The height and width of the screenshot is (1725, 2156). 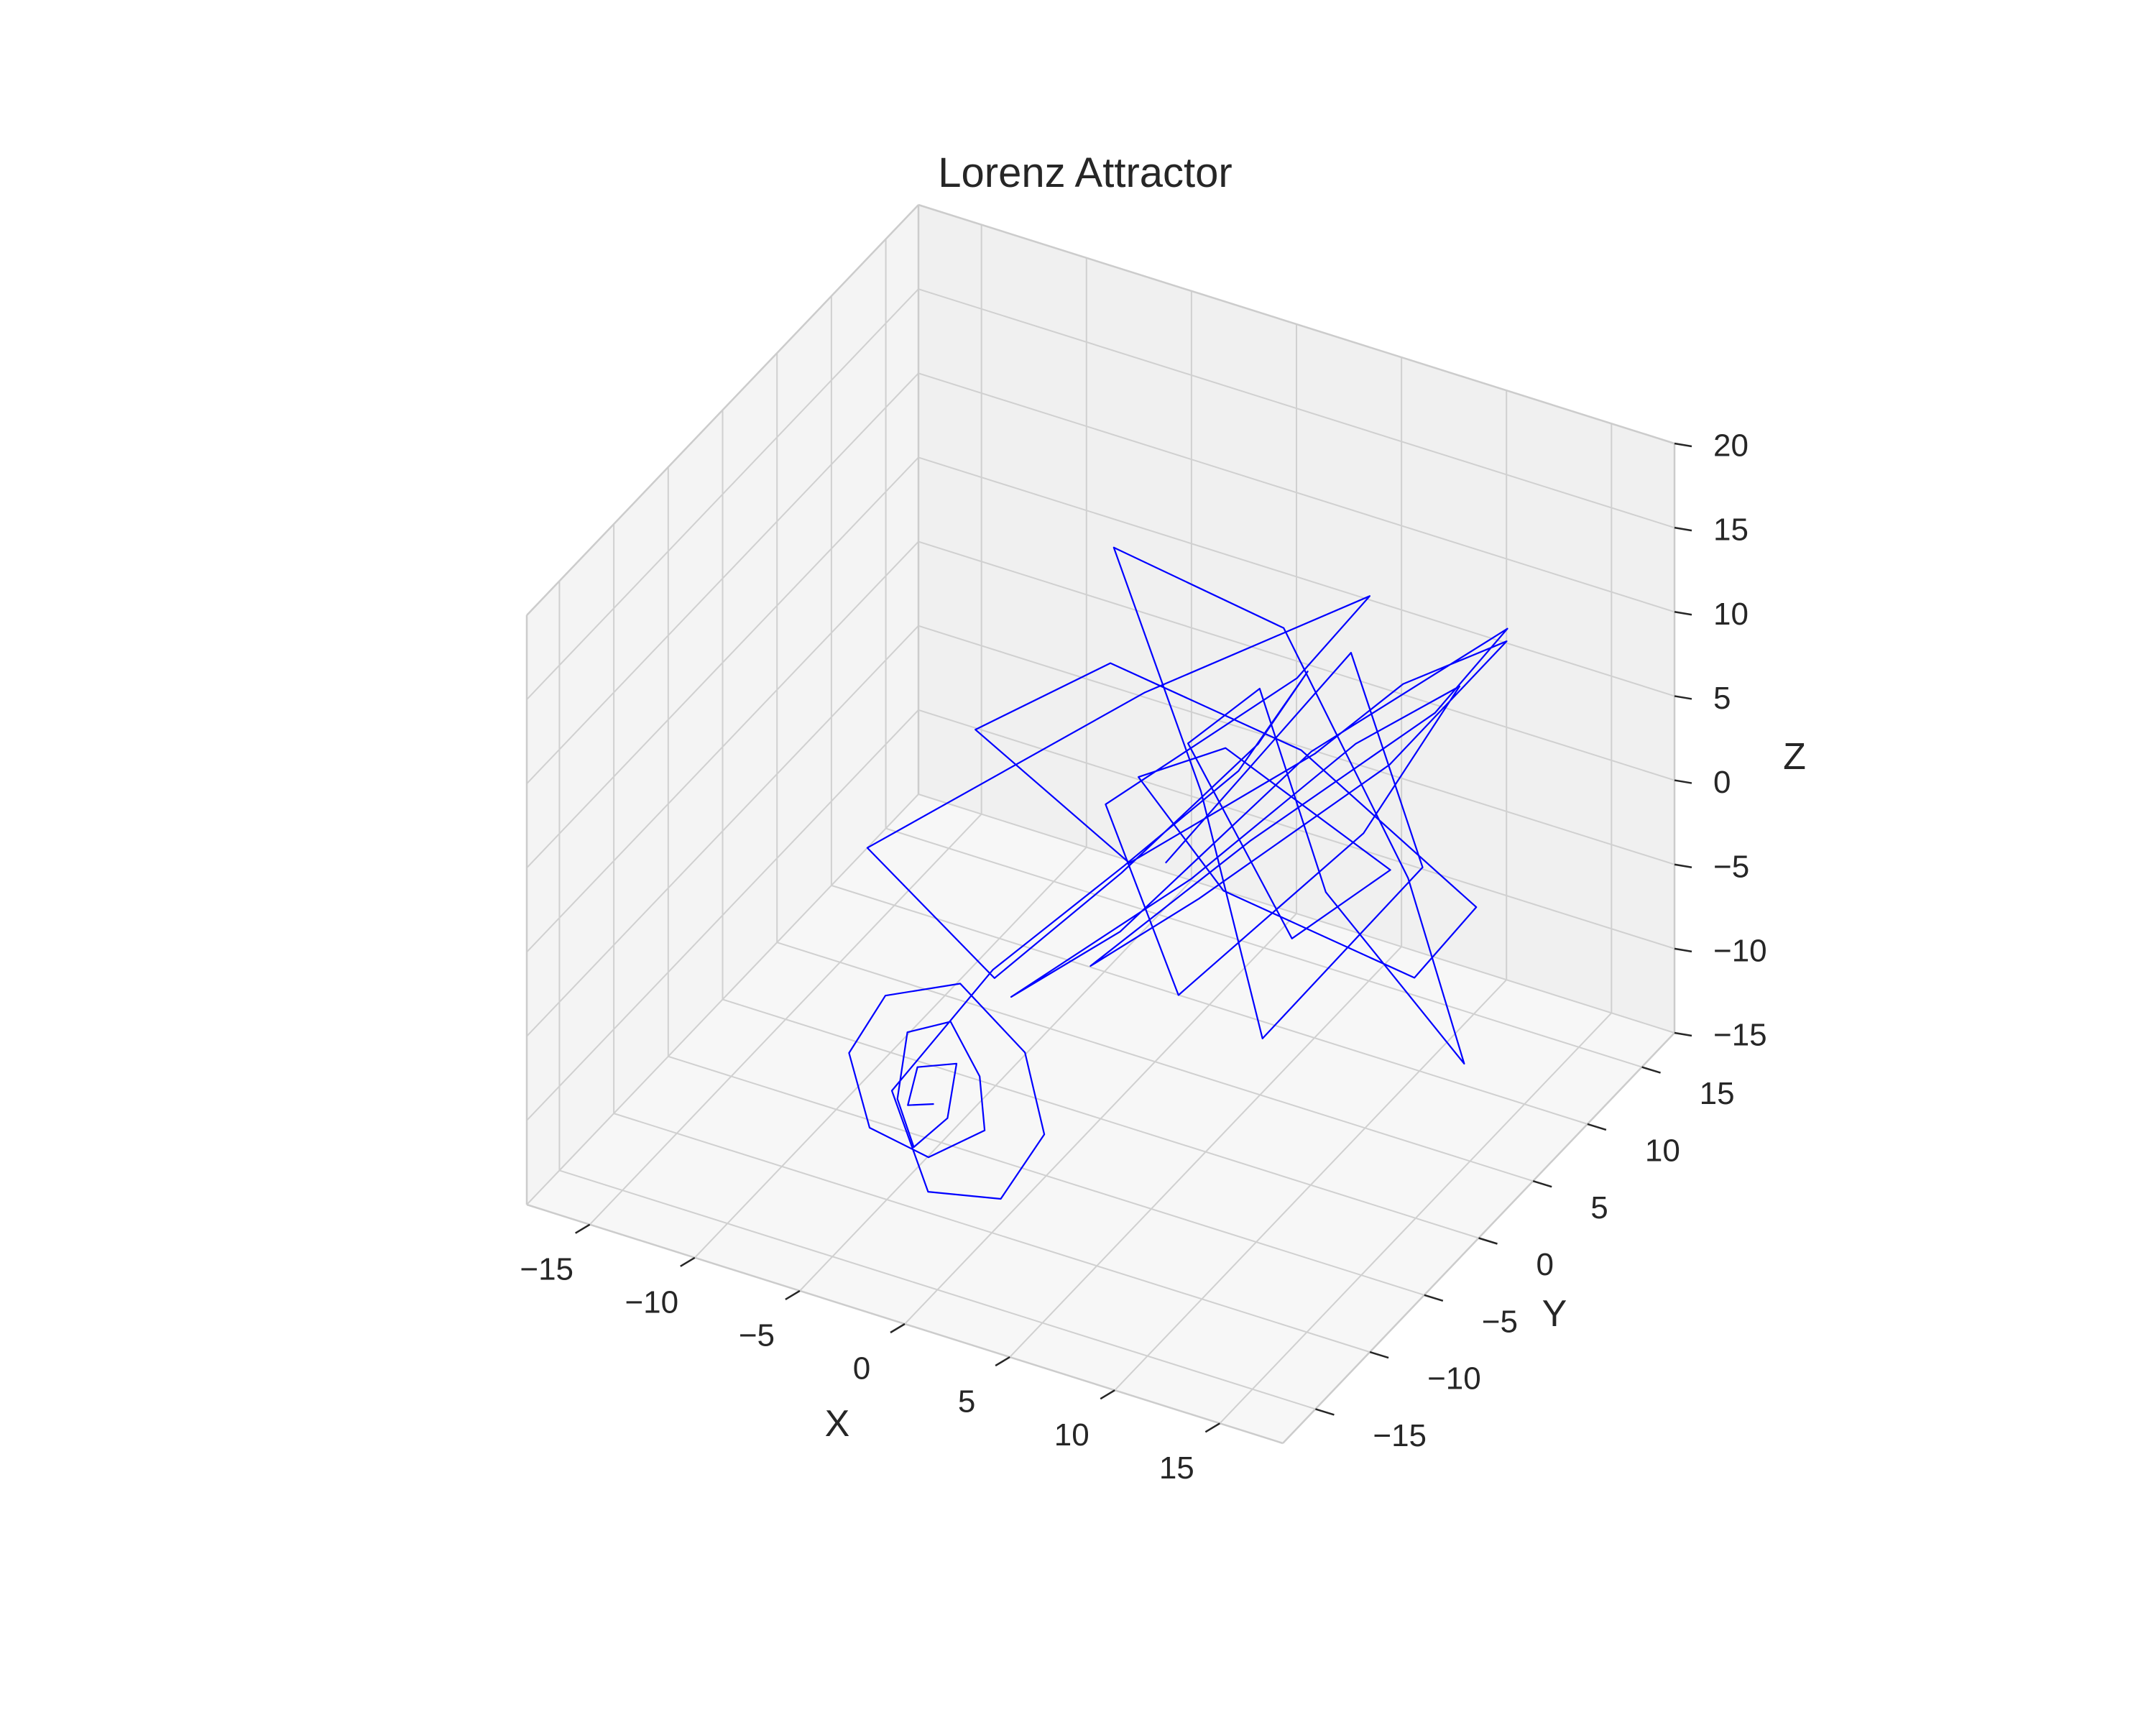 I want to click on z-axis-label: Z, so click(x=1794, y=757).